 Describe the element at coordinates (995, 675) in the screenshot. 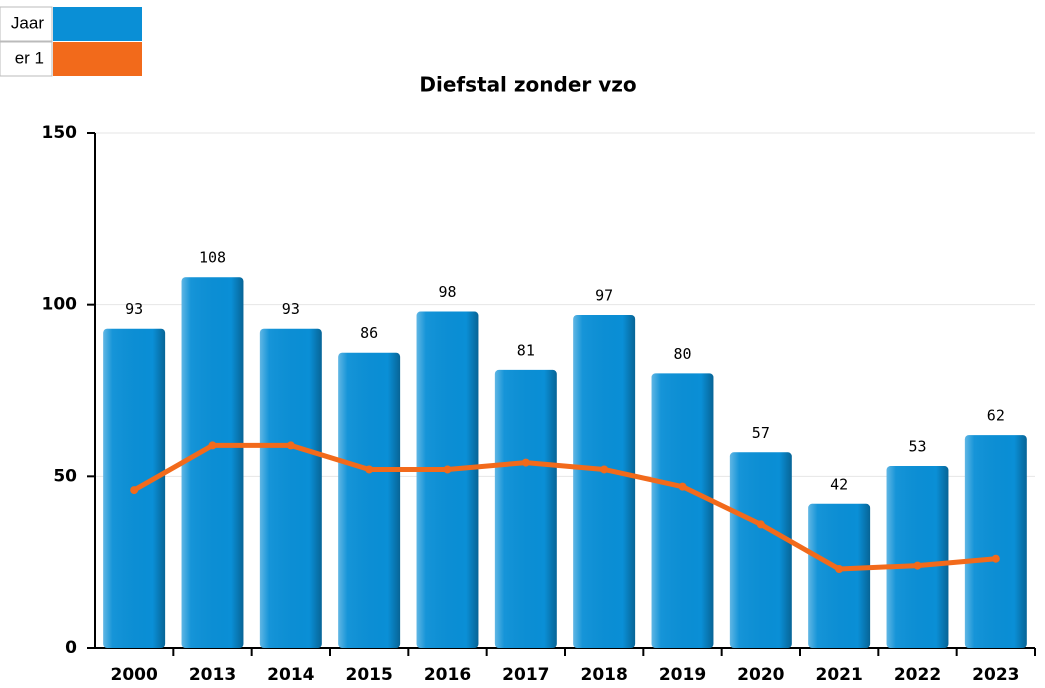

I see `x-tick-label: 2023` at that location.